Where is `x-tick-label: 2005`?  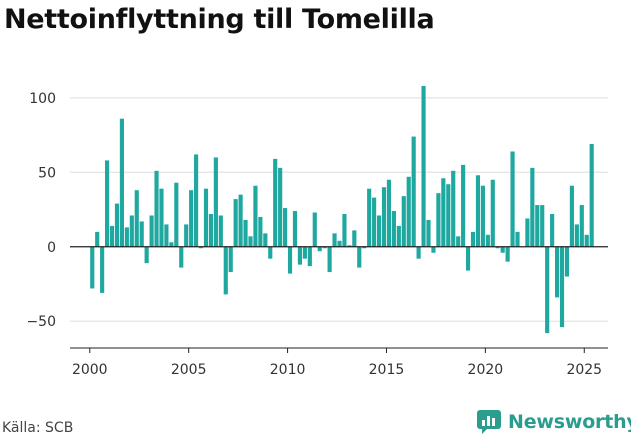 x-tick-label: 2005 is located at coordinates (189, 370).